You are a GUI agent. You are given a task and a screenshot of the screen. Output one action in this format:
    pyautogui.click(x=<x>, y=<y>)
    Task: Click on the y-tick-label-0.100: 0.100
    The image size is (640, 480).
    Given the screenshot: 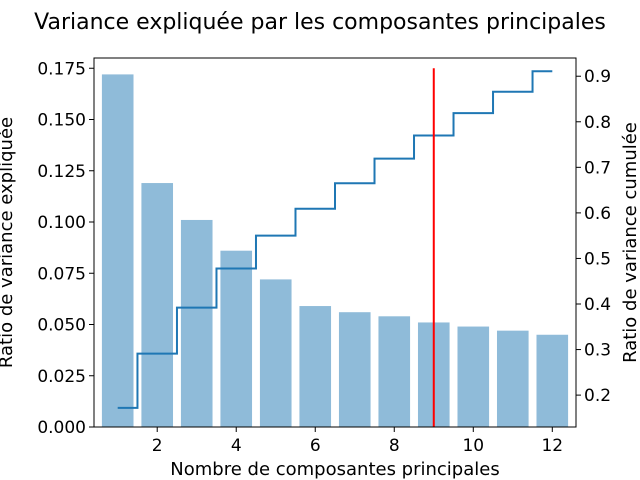 What is the action you would take?
    pyautogui.click(x=61, y=223)
    